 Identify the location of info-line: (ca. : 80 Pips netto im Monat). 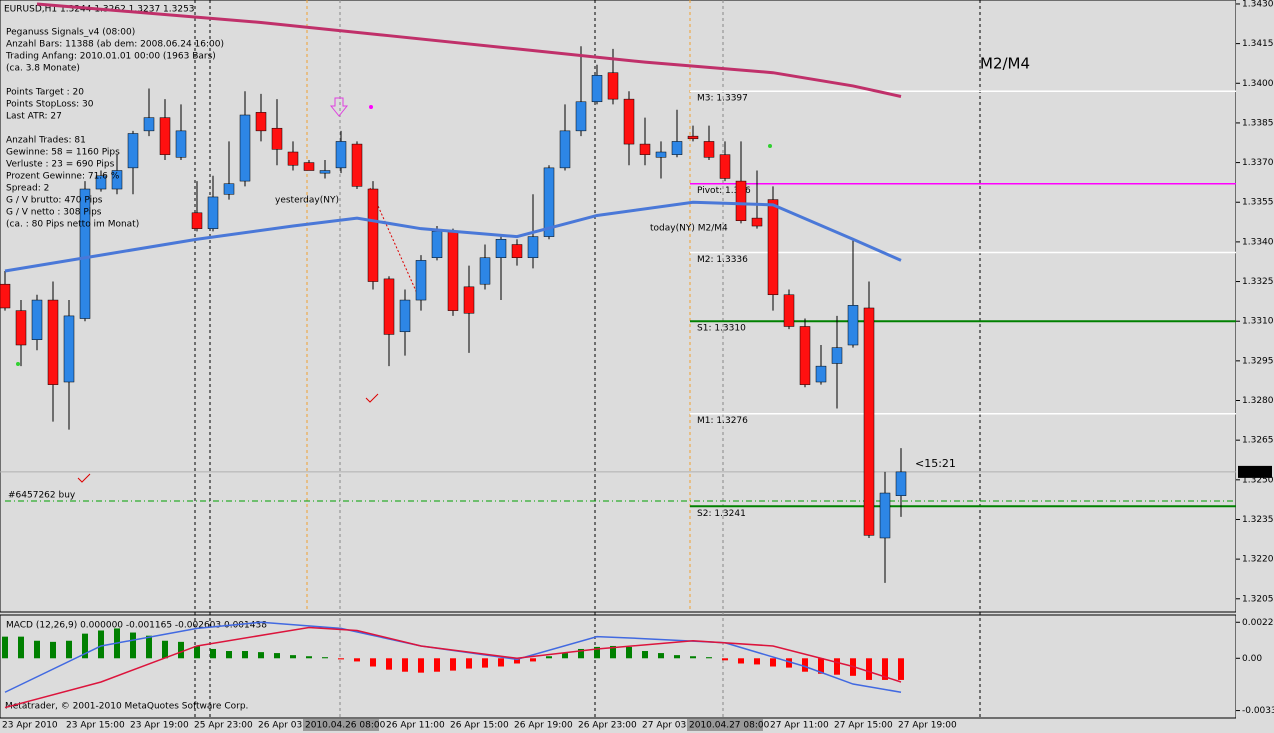
(72, 225).